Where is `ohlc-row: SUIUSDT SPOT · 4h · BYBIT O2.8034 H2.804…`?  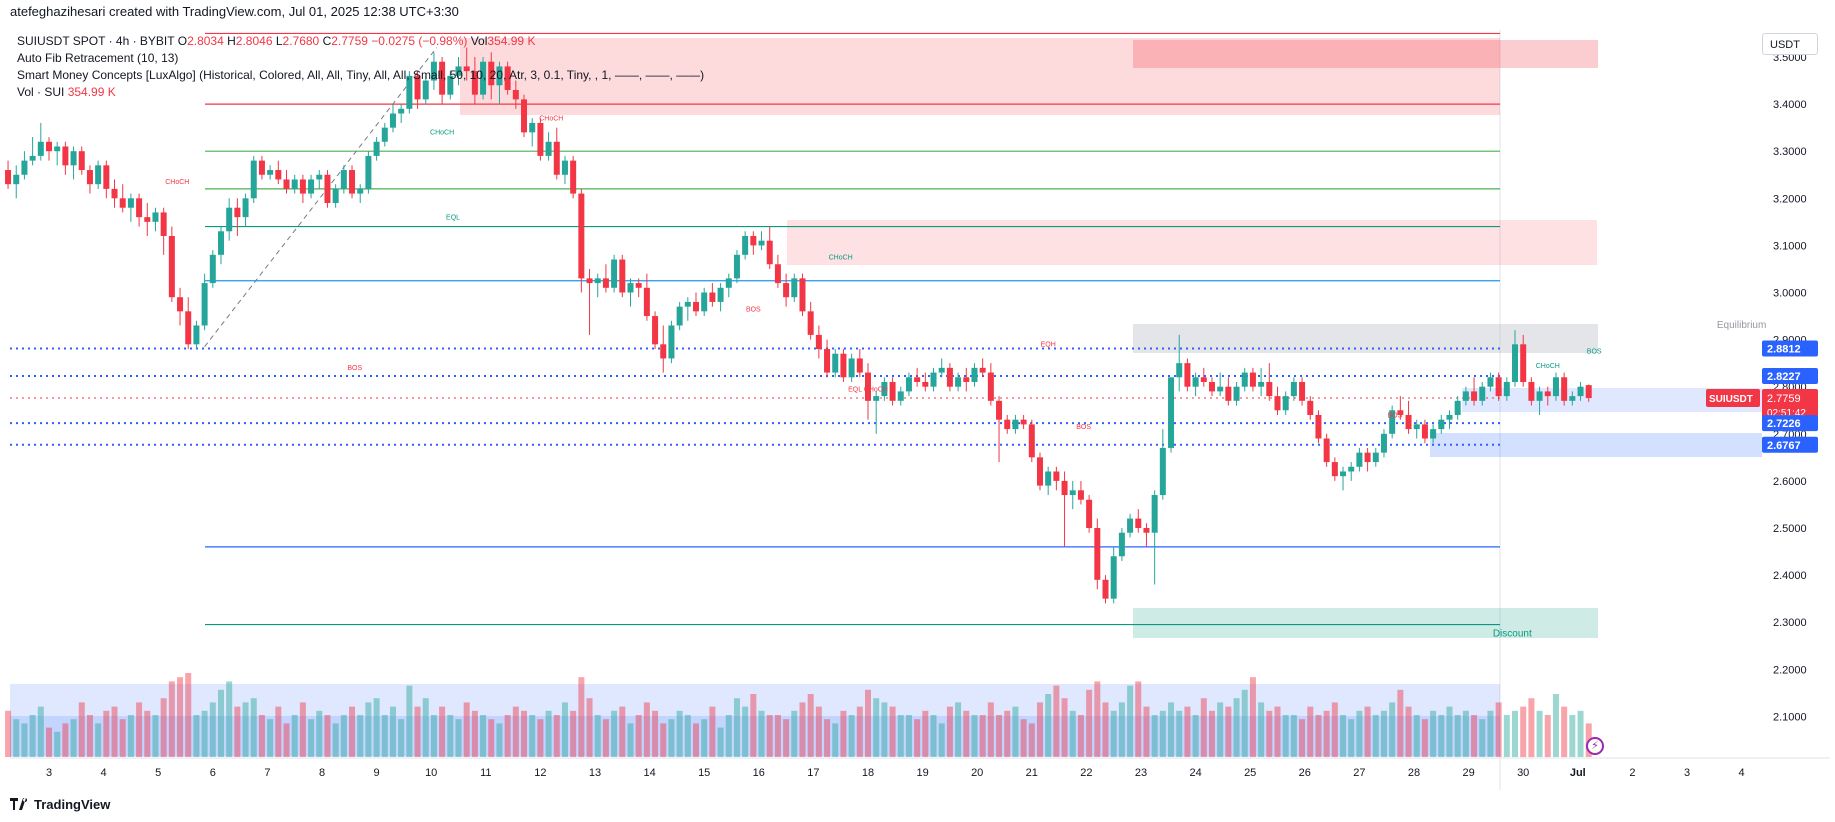 ohlc-row: SUIUSDT SPOT · 4h · BYBIT O2.8034 H2.804… is located at coordinates (360, 41).